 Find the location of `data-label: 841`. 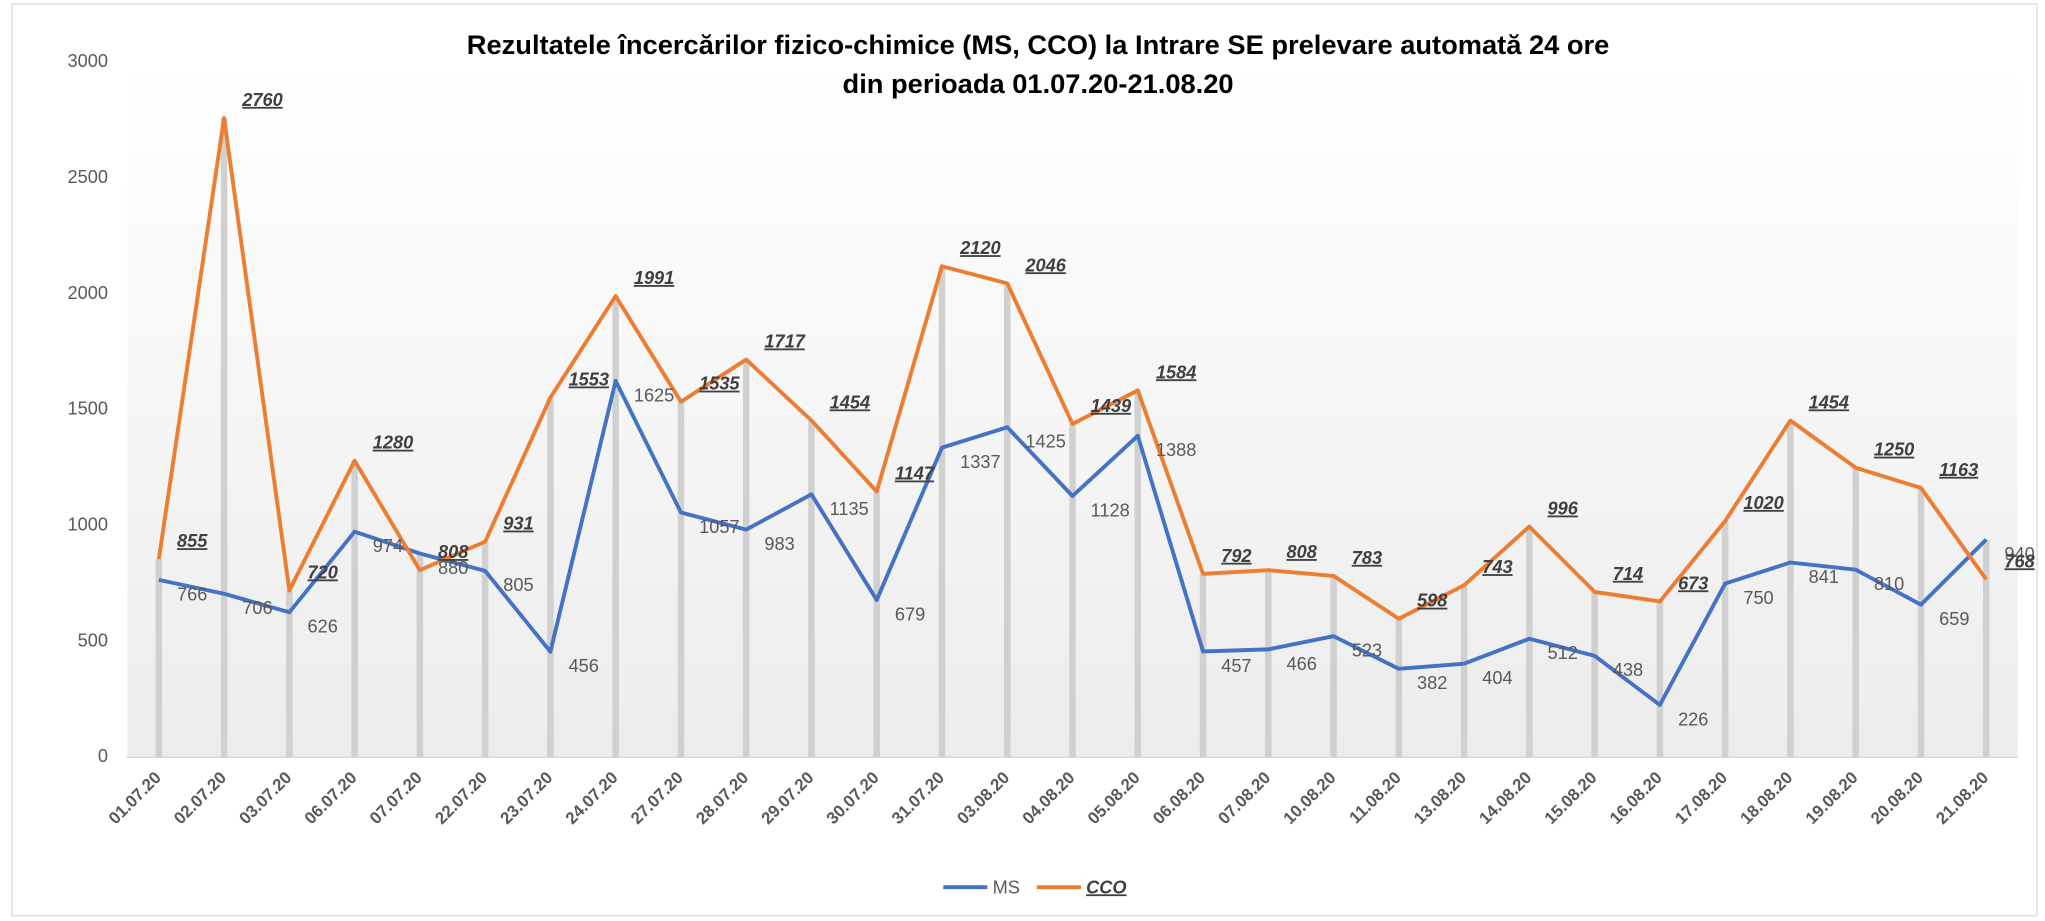

data-label: 841 is located at coordinates (1824, 577).